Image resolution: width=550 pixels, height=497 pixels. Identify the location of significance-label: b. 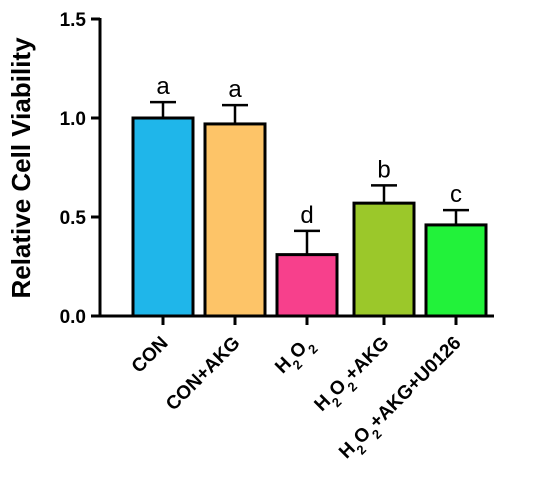
(383, 169).